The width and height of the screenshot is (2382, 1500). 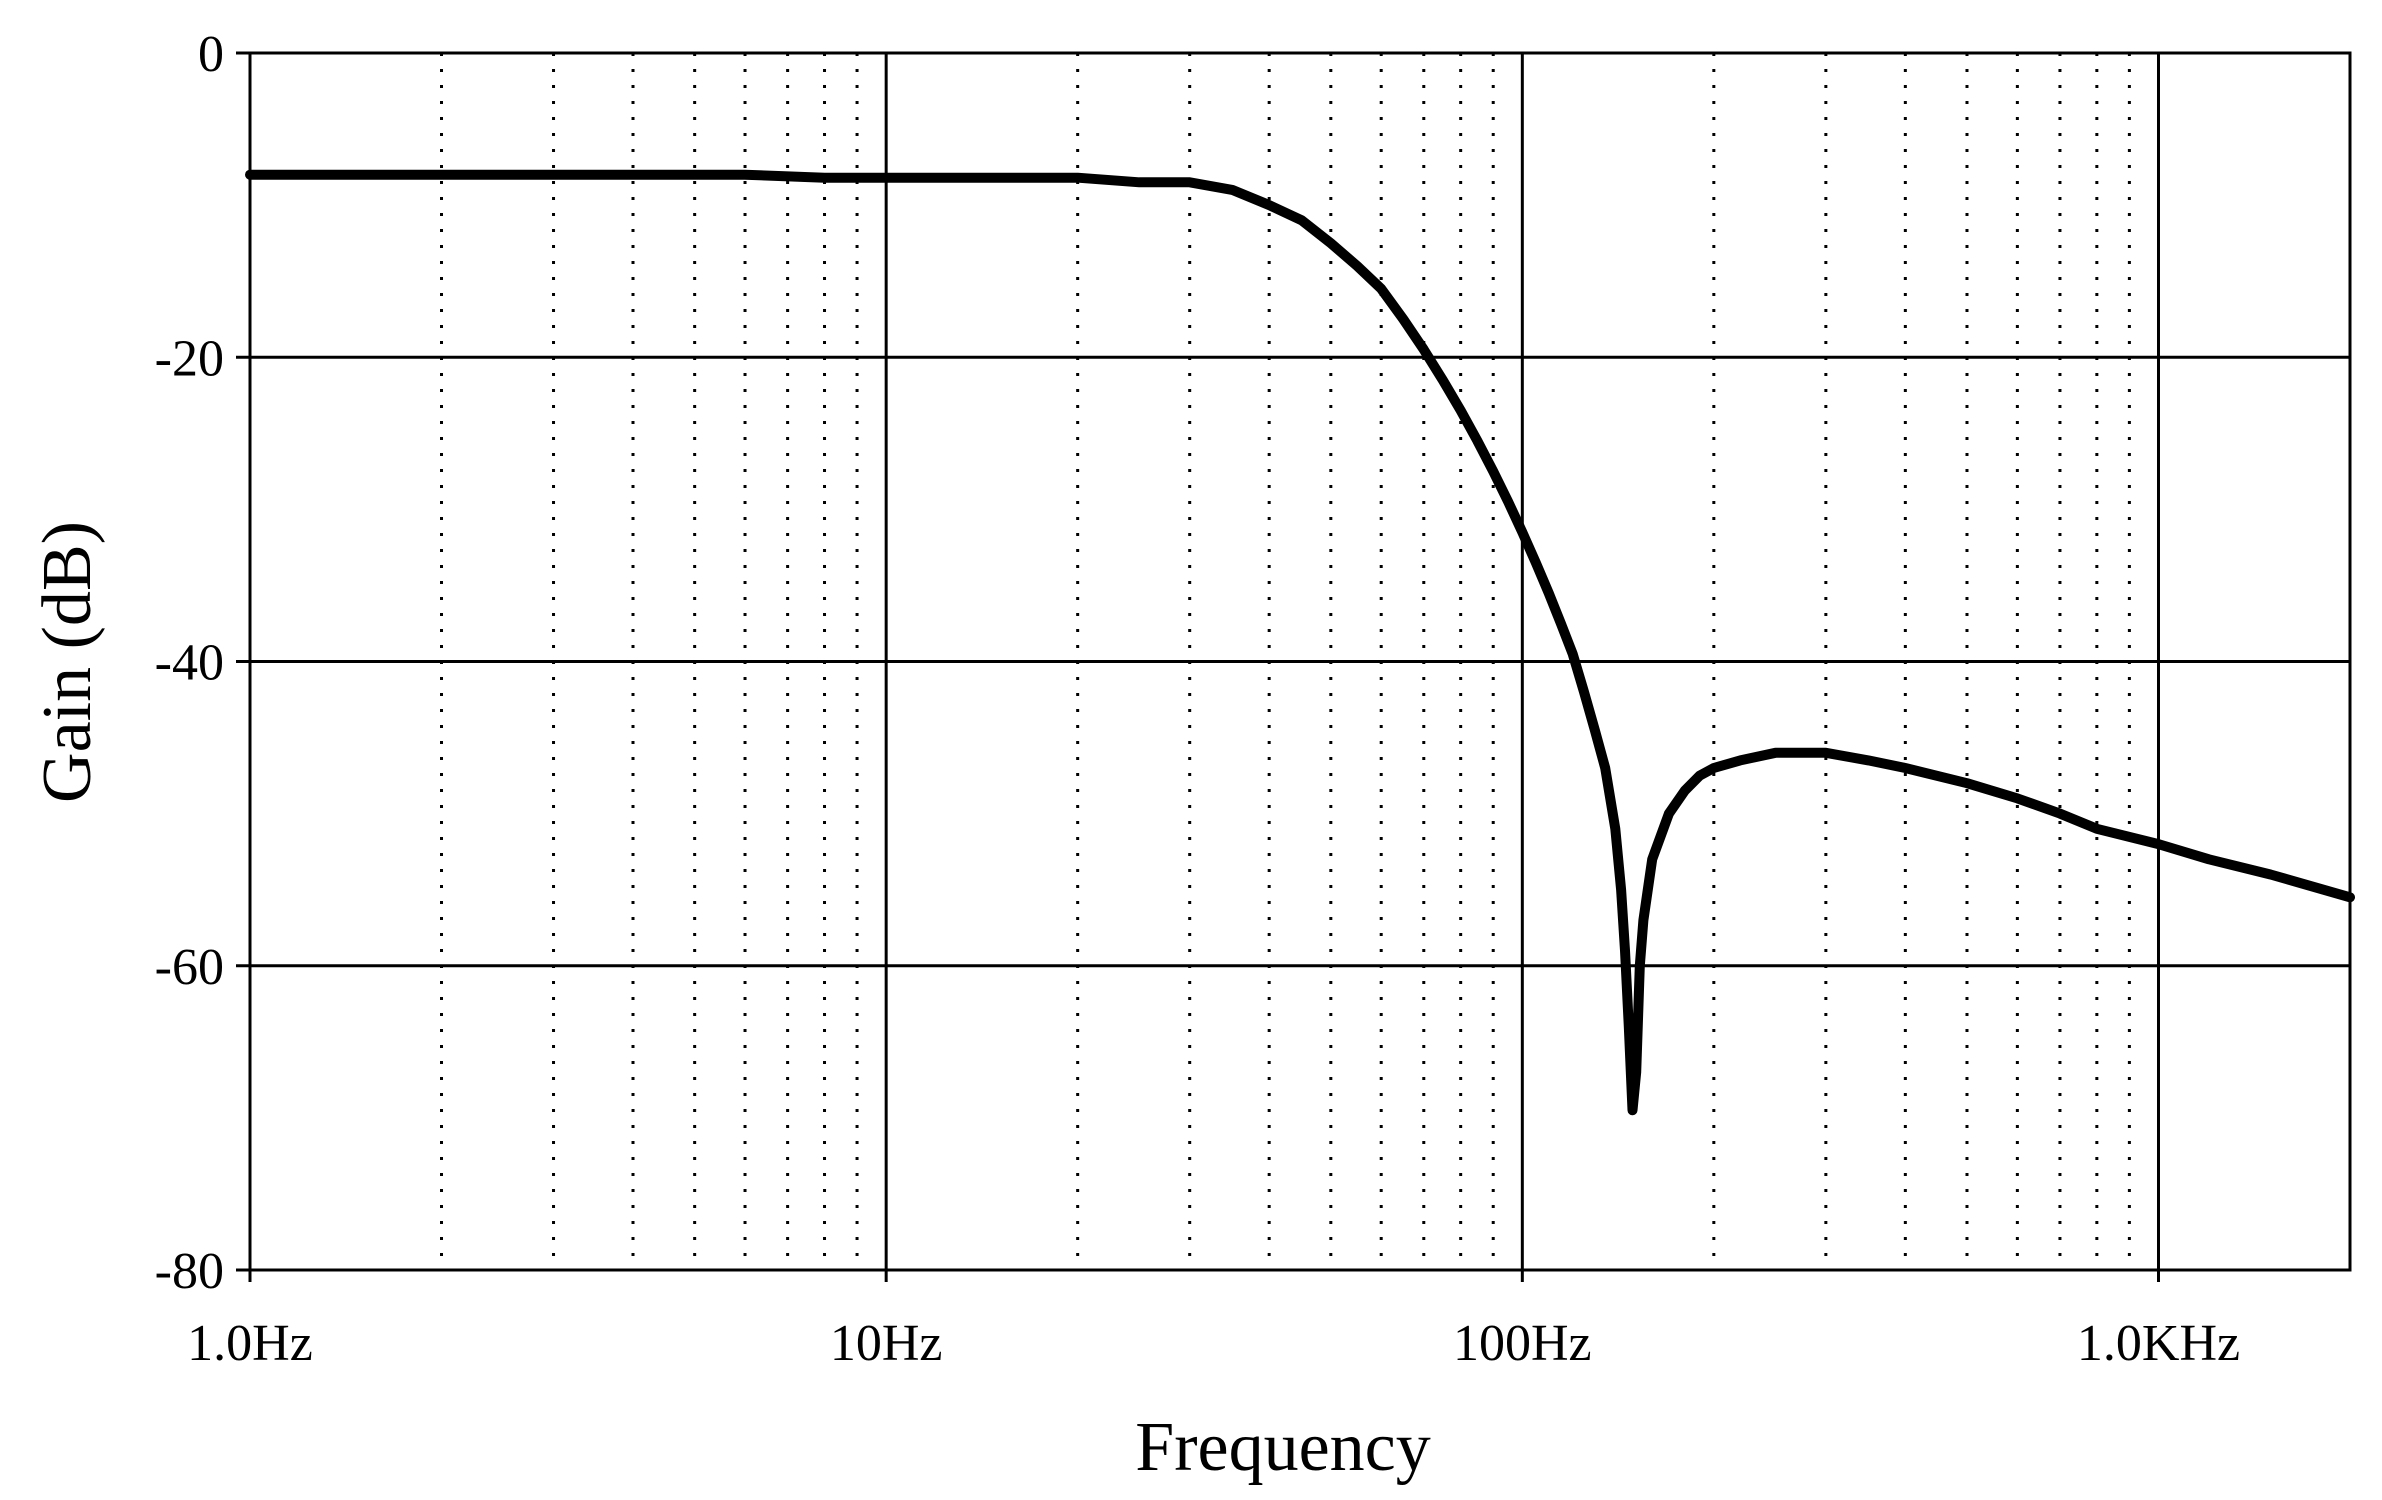 What do you see at coordinates (67, 662) in the screenshot?
I see `y-axis-title: Gain (dB)` at bounding box center [67, 662].